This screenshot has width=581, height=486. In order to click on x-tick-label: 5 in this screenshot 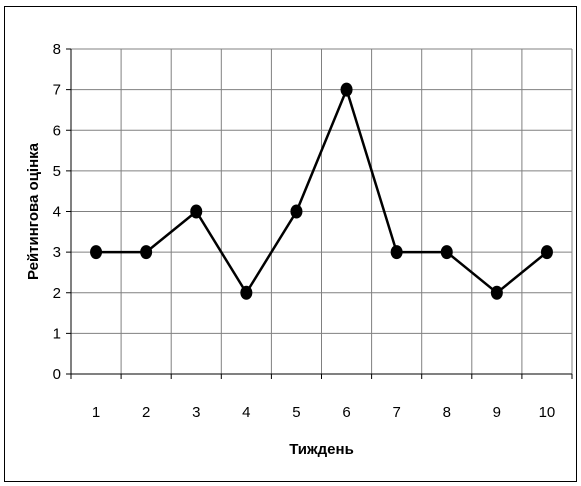, I will do `click(296, 412)`.